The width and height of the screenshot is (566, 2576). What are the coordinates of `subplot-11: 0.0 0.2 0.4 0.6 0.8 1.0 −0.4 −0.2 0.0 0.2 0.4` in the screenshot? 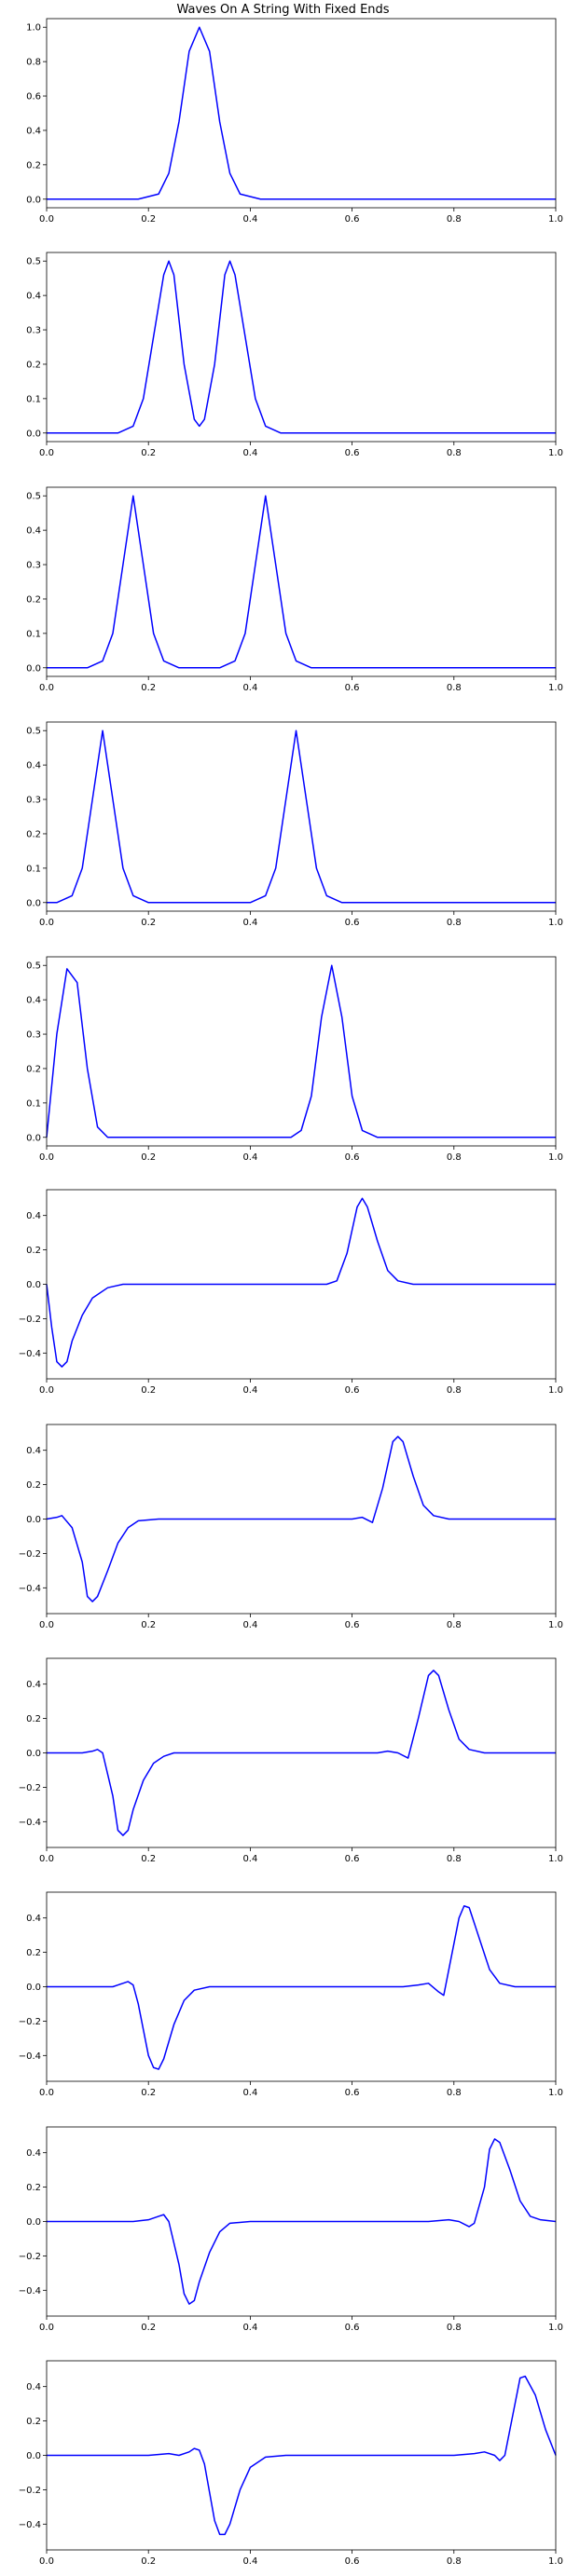 It's located at (291, 2463).